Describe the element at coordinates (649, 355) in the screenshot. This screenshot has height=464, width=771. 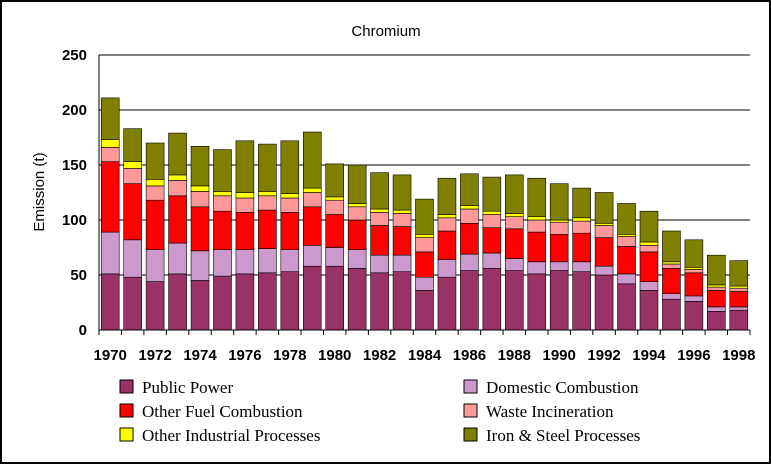
I see `x-tick-label: 1994` at that location.